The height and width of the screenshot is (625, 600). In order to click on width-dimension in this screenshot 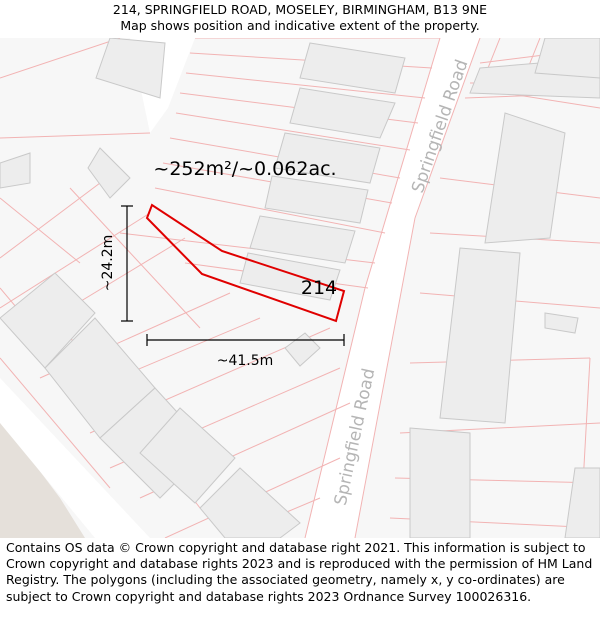, I will do `click(245, 340)`.